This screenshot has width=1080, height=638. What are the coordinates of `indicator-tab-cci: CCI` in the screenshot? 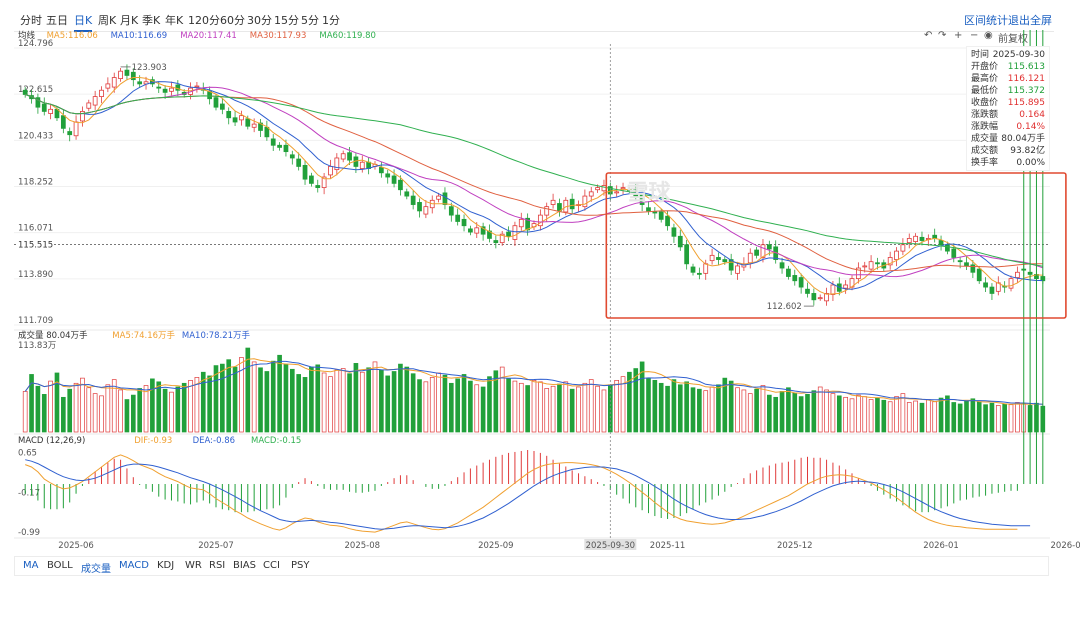 It's located at (271, 565).